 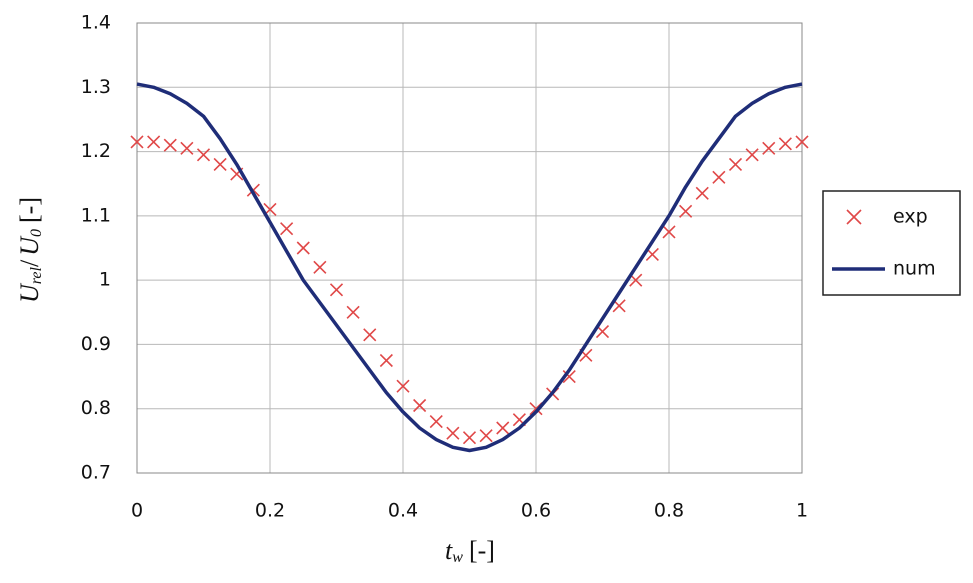 What do you see at coordinates (910, 217) in the screenshot?
I see `legend-label: exp` at bounding box center [910, 217].